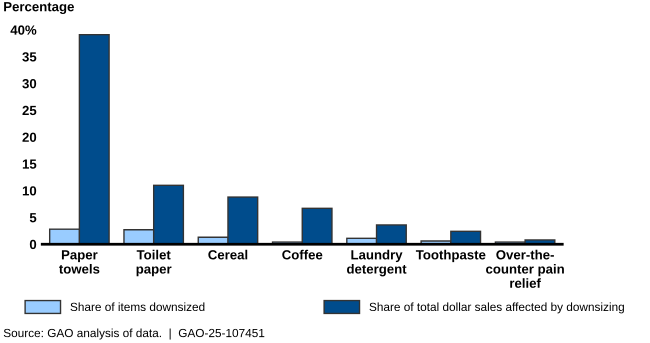  What do you see at coordinates (154, 263) in the screenshot?
I see `x-tick-label: Toilet paper` at bounding box center [154, 263].